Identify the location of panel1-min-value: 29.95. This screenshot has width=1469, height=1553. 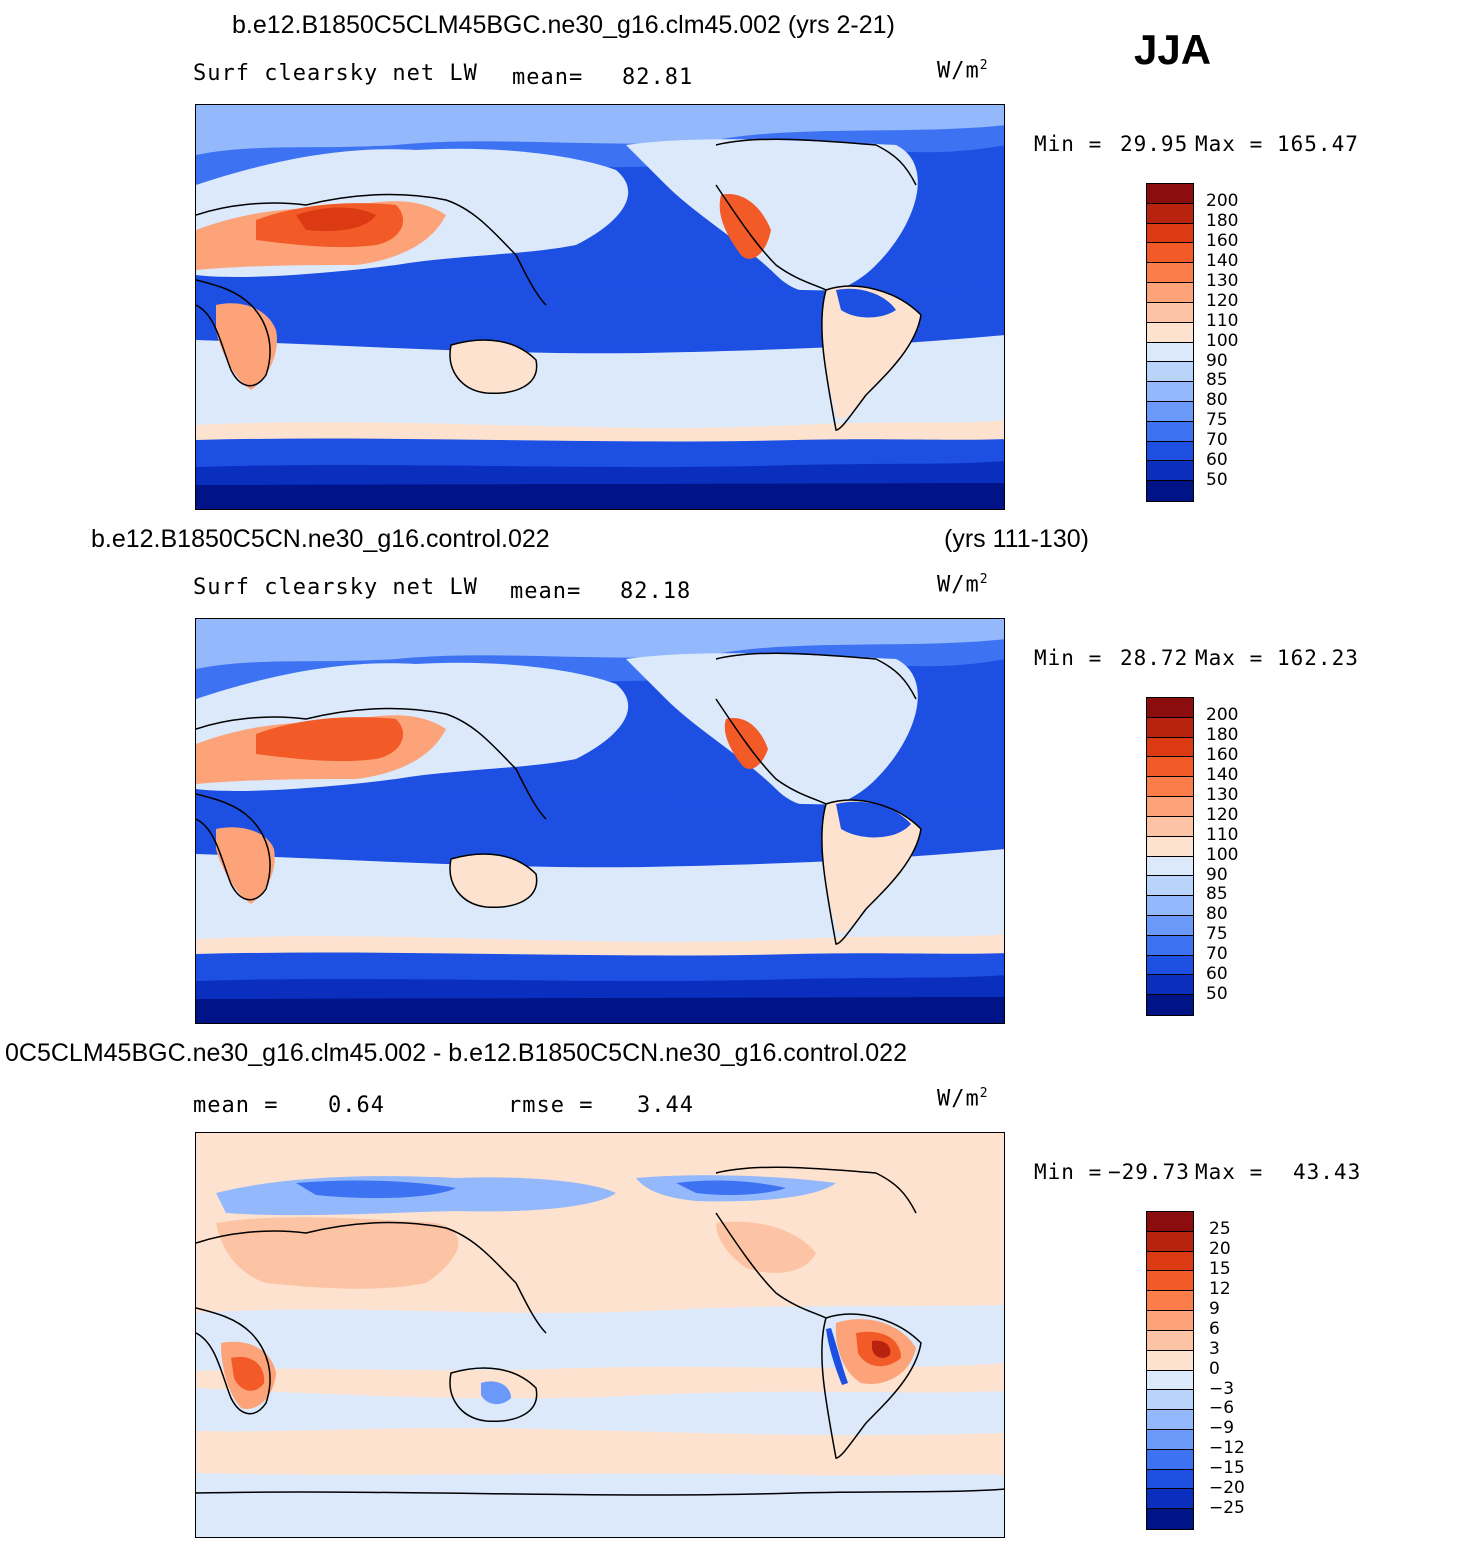
(1154, 144).